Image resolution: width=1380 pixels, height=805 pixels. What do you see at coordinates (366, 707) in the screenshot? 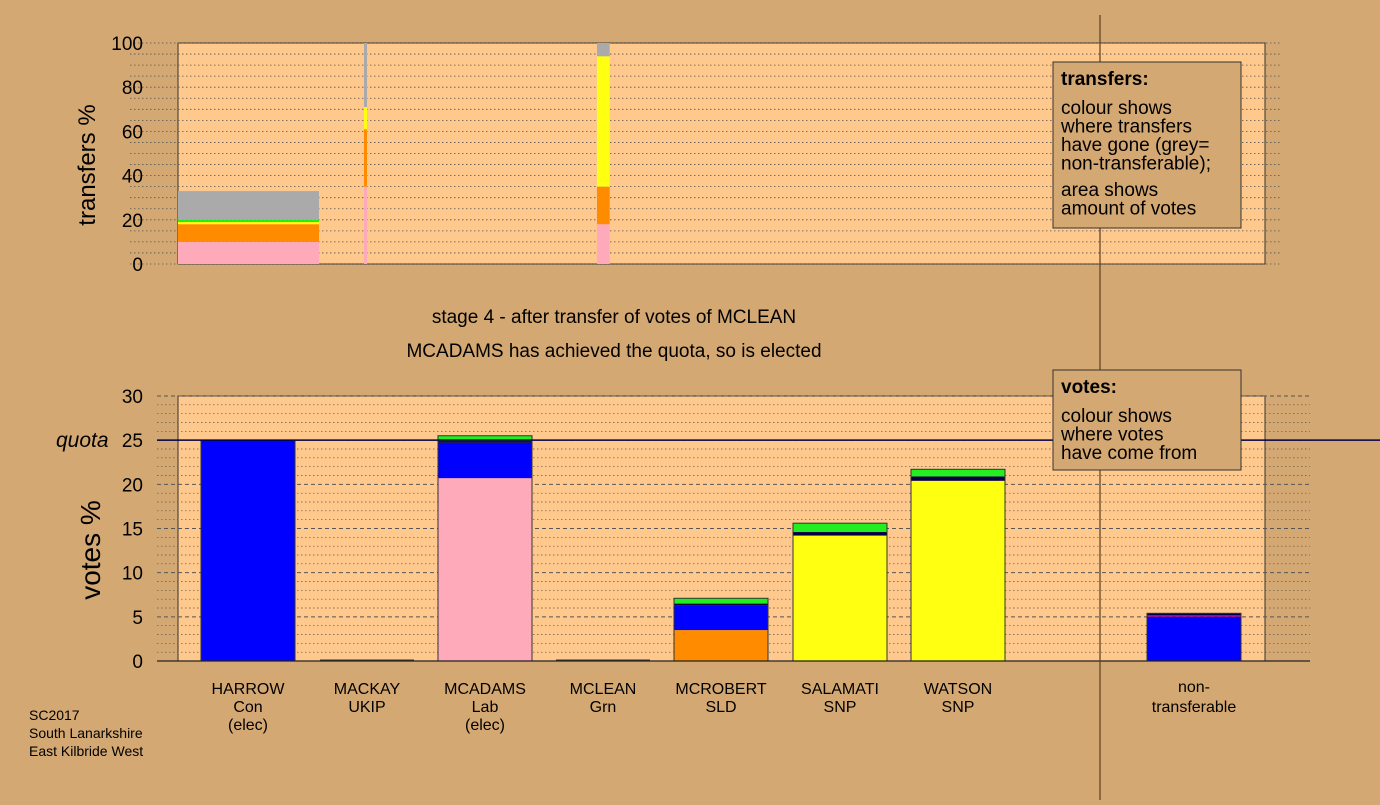
I see `candidate-party-label: UKIP` at bounding box center [366, 707].